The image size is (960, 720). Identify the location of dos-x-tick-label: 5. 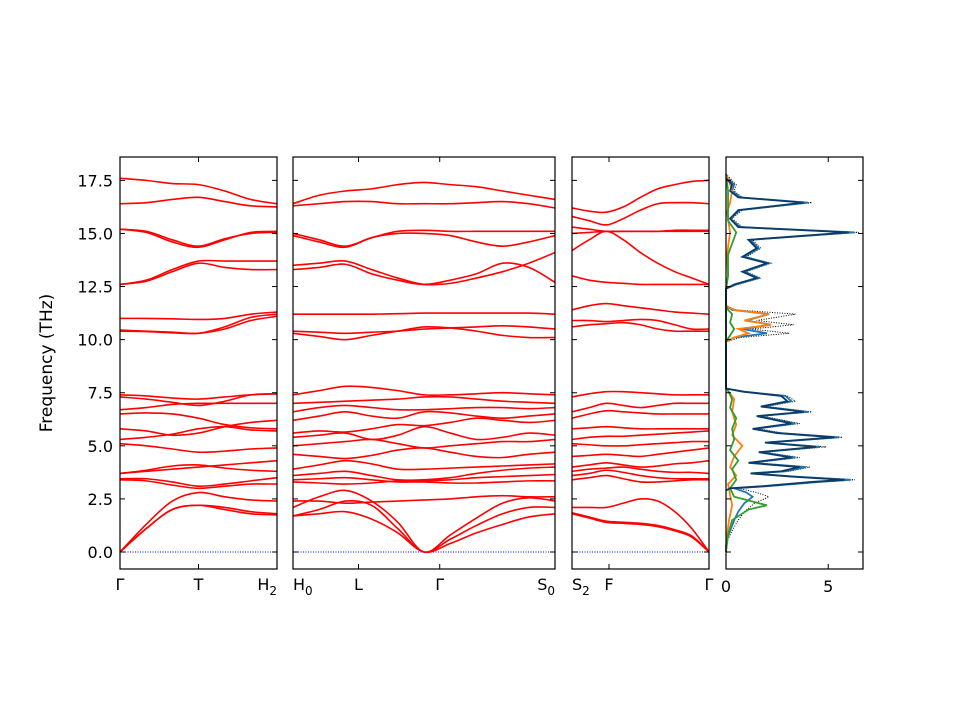
(828, 586).